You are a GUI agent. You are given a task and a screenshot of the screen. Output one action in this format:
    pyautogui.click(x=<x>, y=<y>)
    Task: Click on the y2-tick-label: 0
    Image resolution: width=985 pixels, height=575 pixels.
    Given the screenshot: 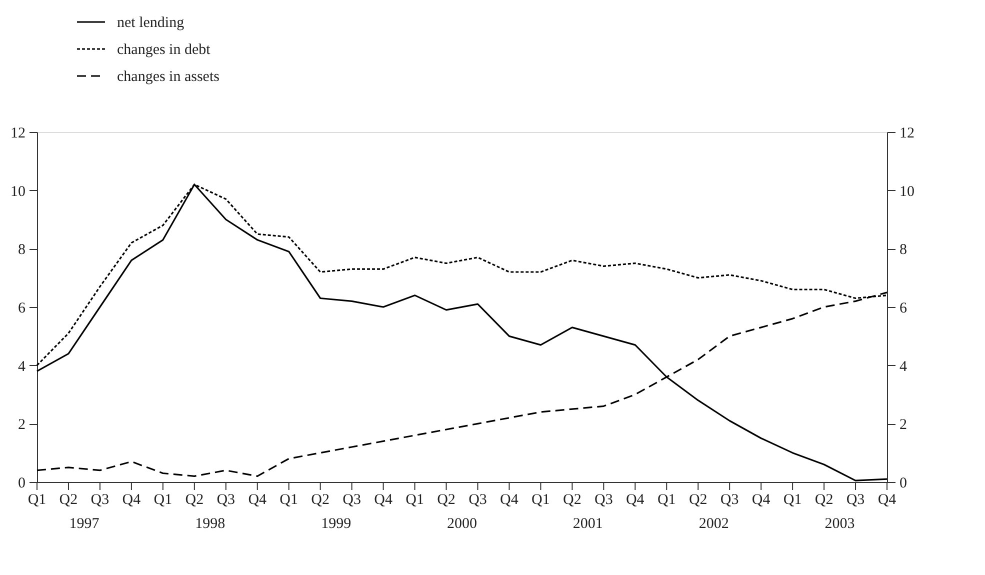 What is the action you would take?
    pyautogui.click(x=903, y=484)
    